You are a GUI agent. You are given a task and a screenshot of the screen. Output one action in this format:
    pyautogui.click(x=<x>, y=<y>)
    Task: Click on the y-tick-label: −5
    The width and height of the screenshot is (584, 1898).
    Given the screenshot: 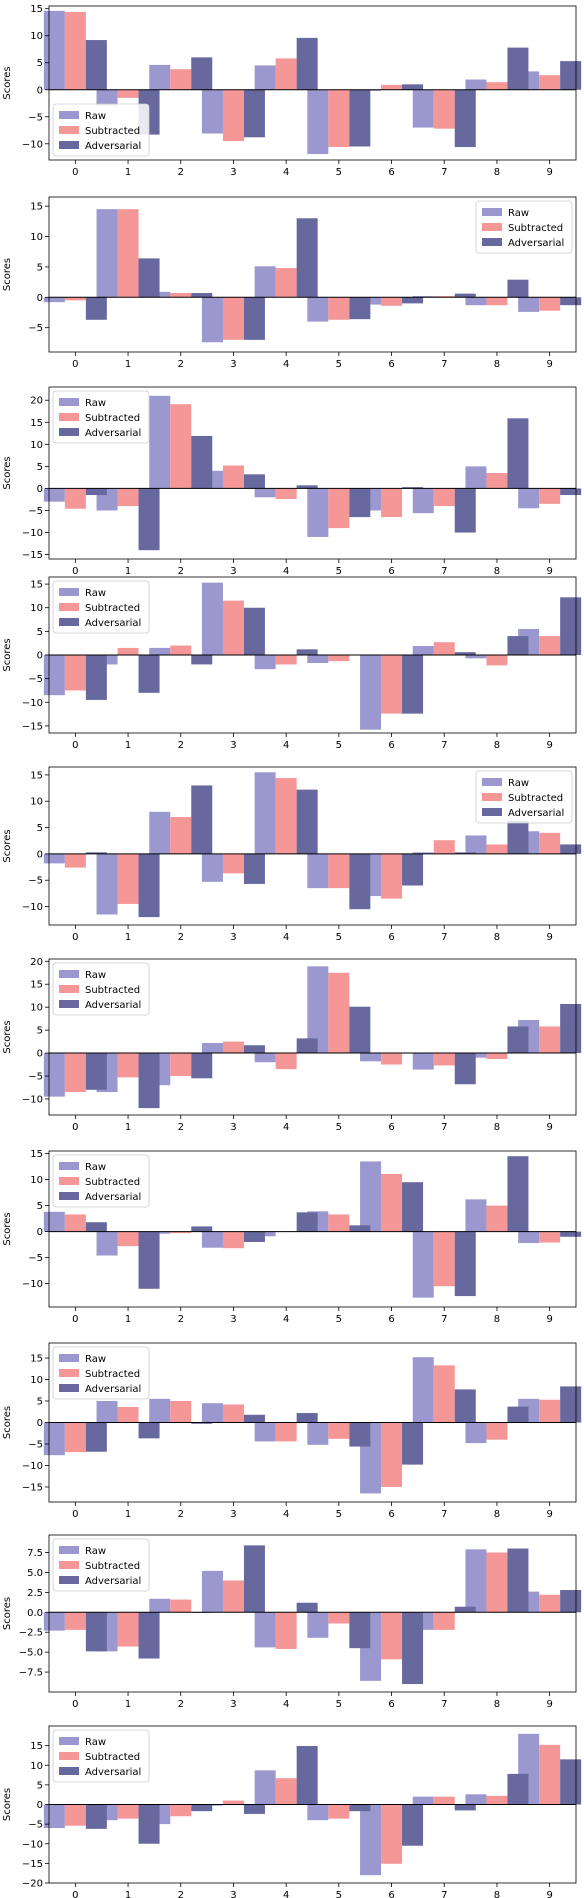 What is the action you would take?
    pyautogui.click(x=35, y=511)
    